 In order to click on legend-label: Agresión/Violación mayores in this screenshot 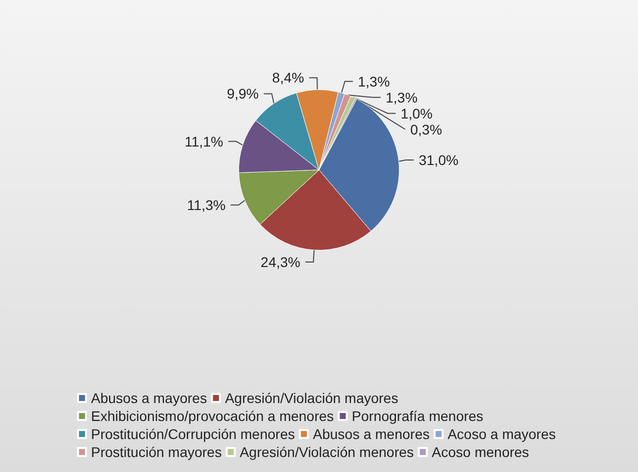, I will do `click(311, 398)`.